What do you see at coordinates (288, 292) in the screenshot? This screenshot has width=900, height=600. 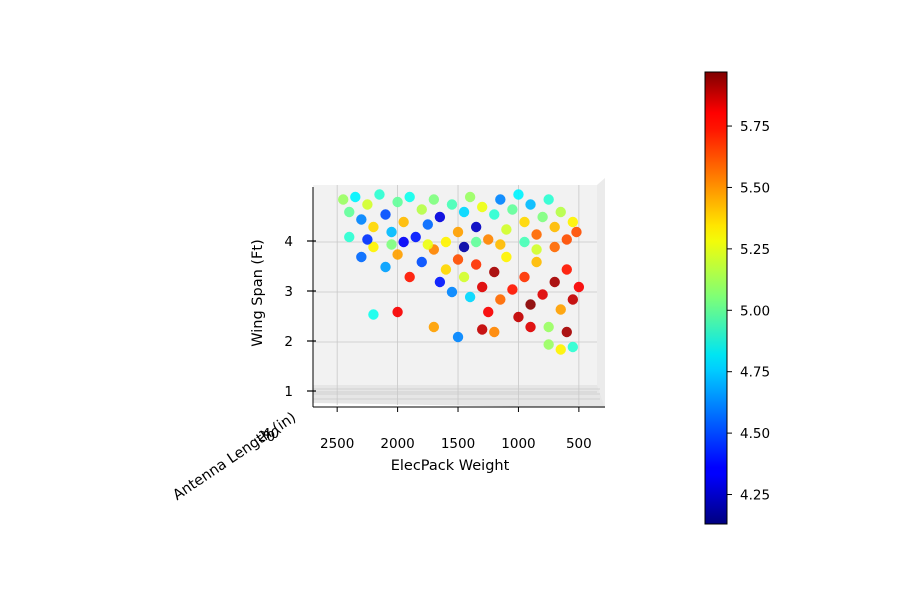 I see `z-tick-label: 3` at bounding box center [288, 292].